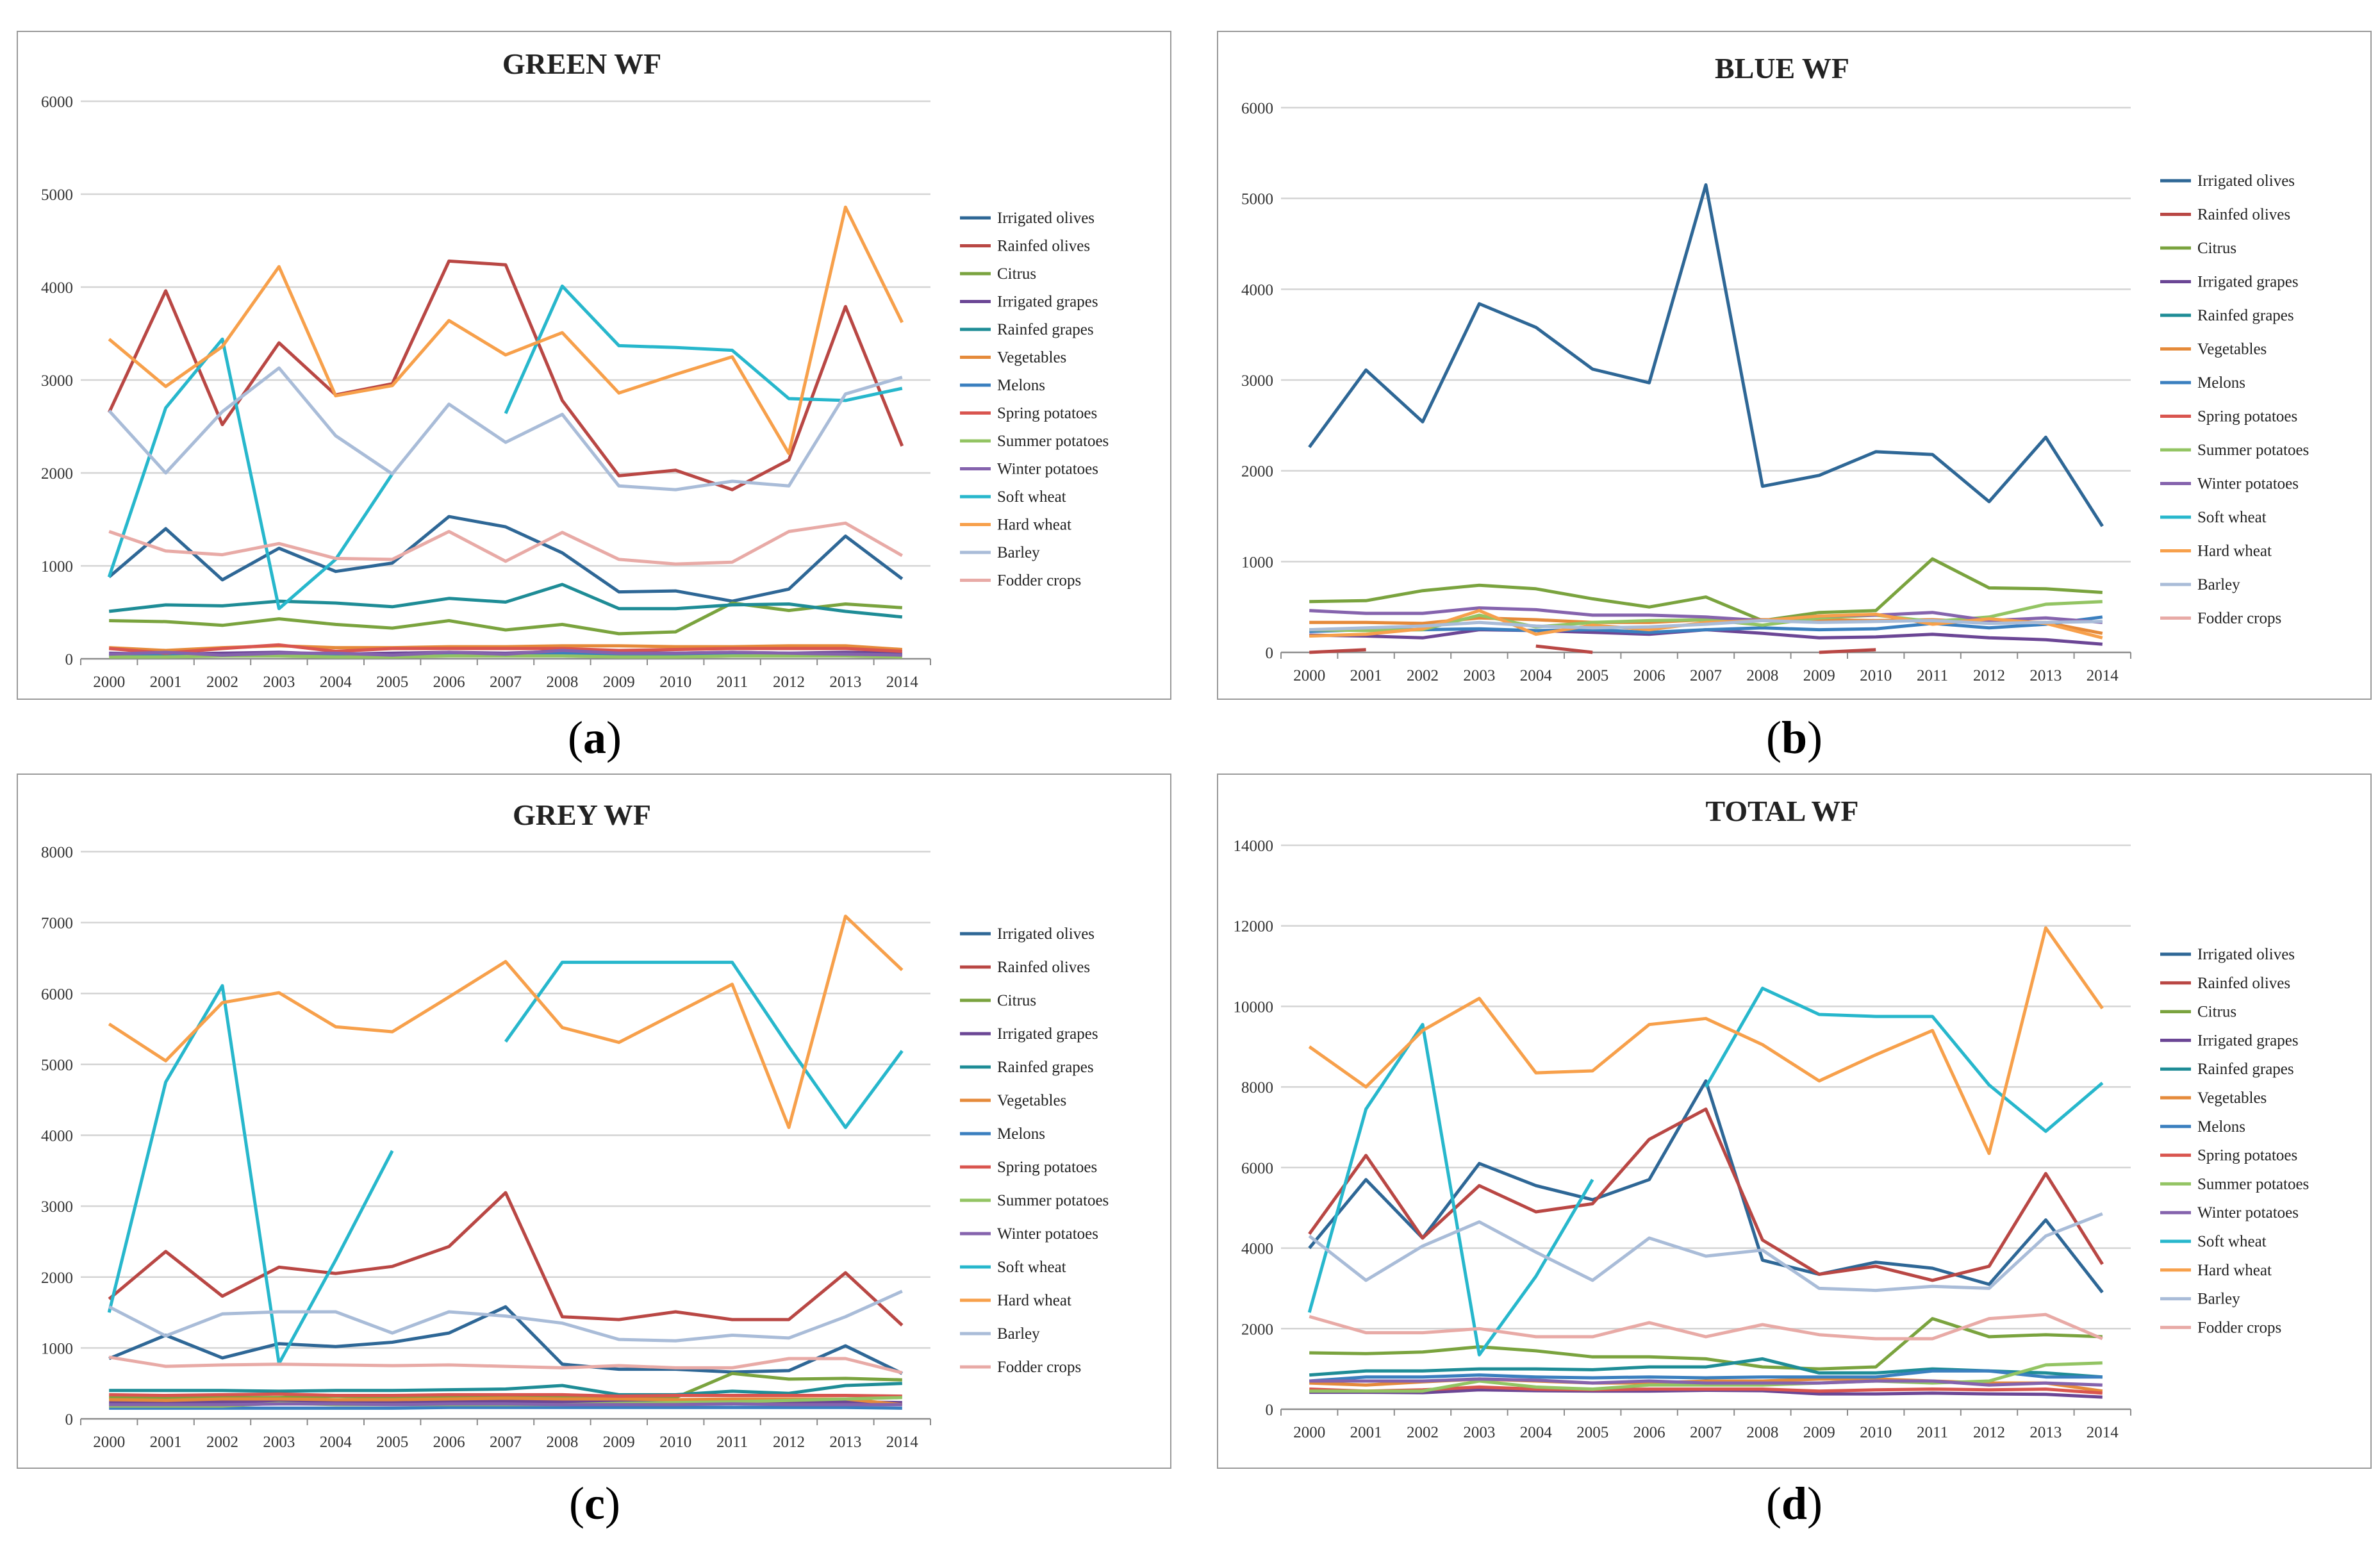  Describe the element at coordinates (1257, 200) in the screenshot. I see `y-tick-label: 5000` at that location.